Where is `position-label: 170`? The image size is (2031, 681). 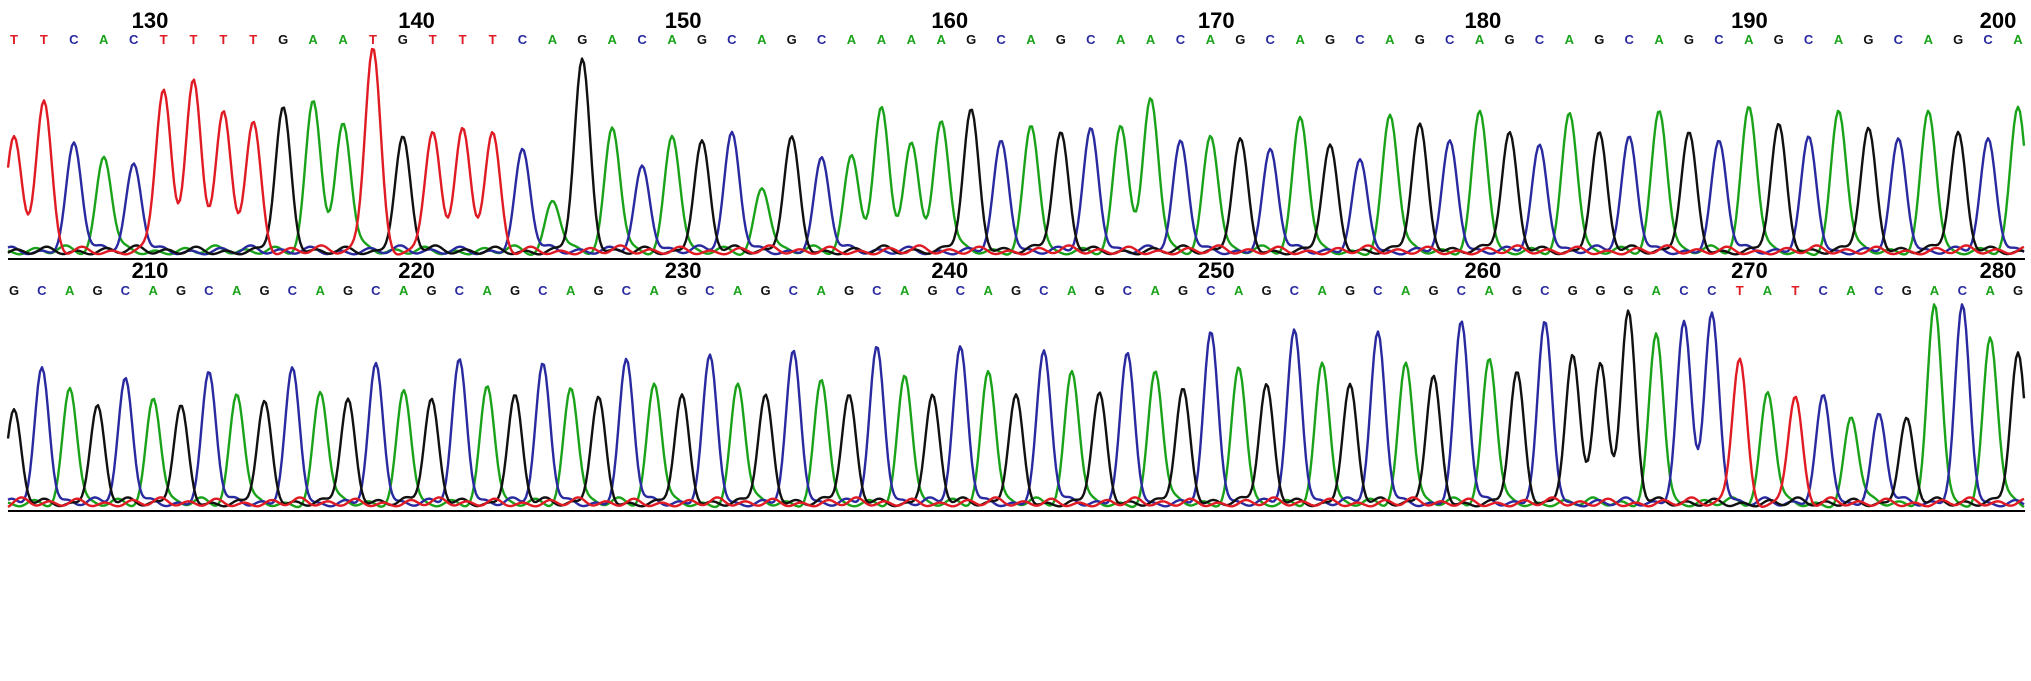 position-label: 170 is located at coordinates (1216, 20).